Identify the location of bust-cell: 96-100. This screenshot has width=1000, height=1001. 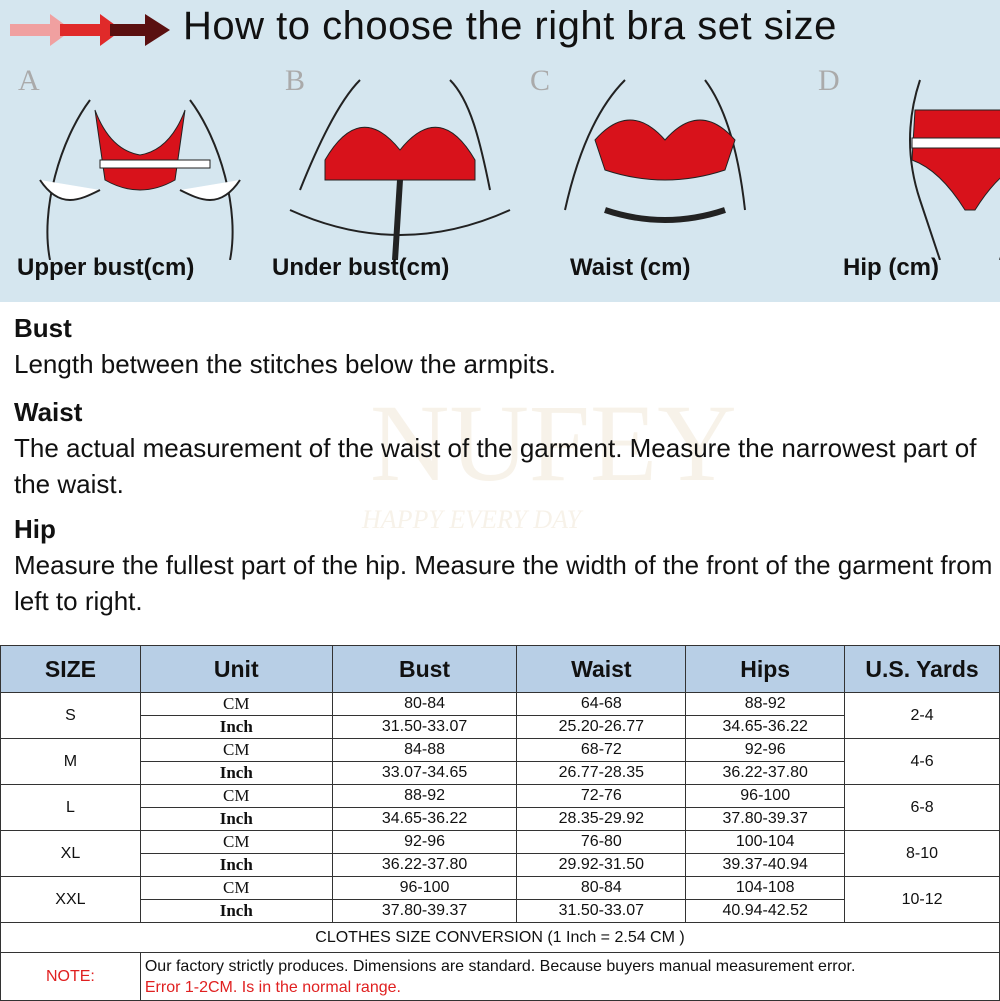
(424, 888).